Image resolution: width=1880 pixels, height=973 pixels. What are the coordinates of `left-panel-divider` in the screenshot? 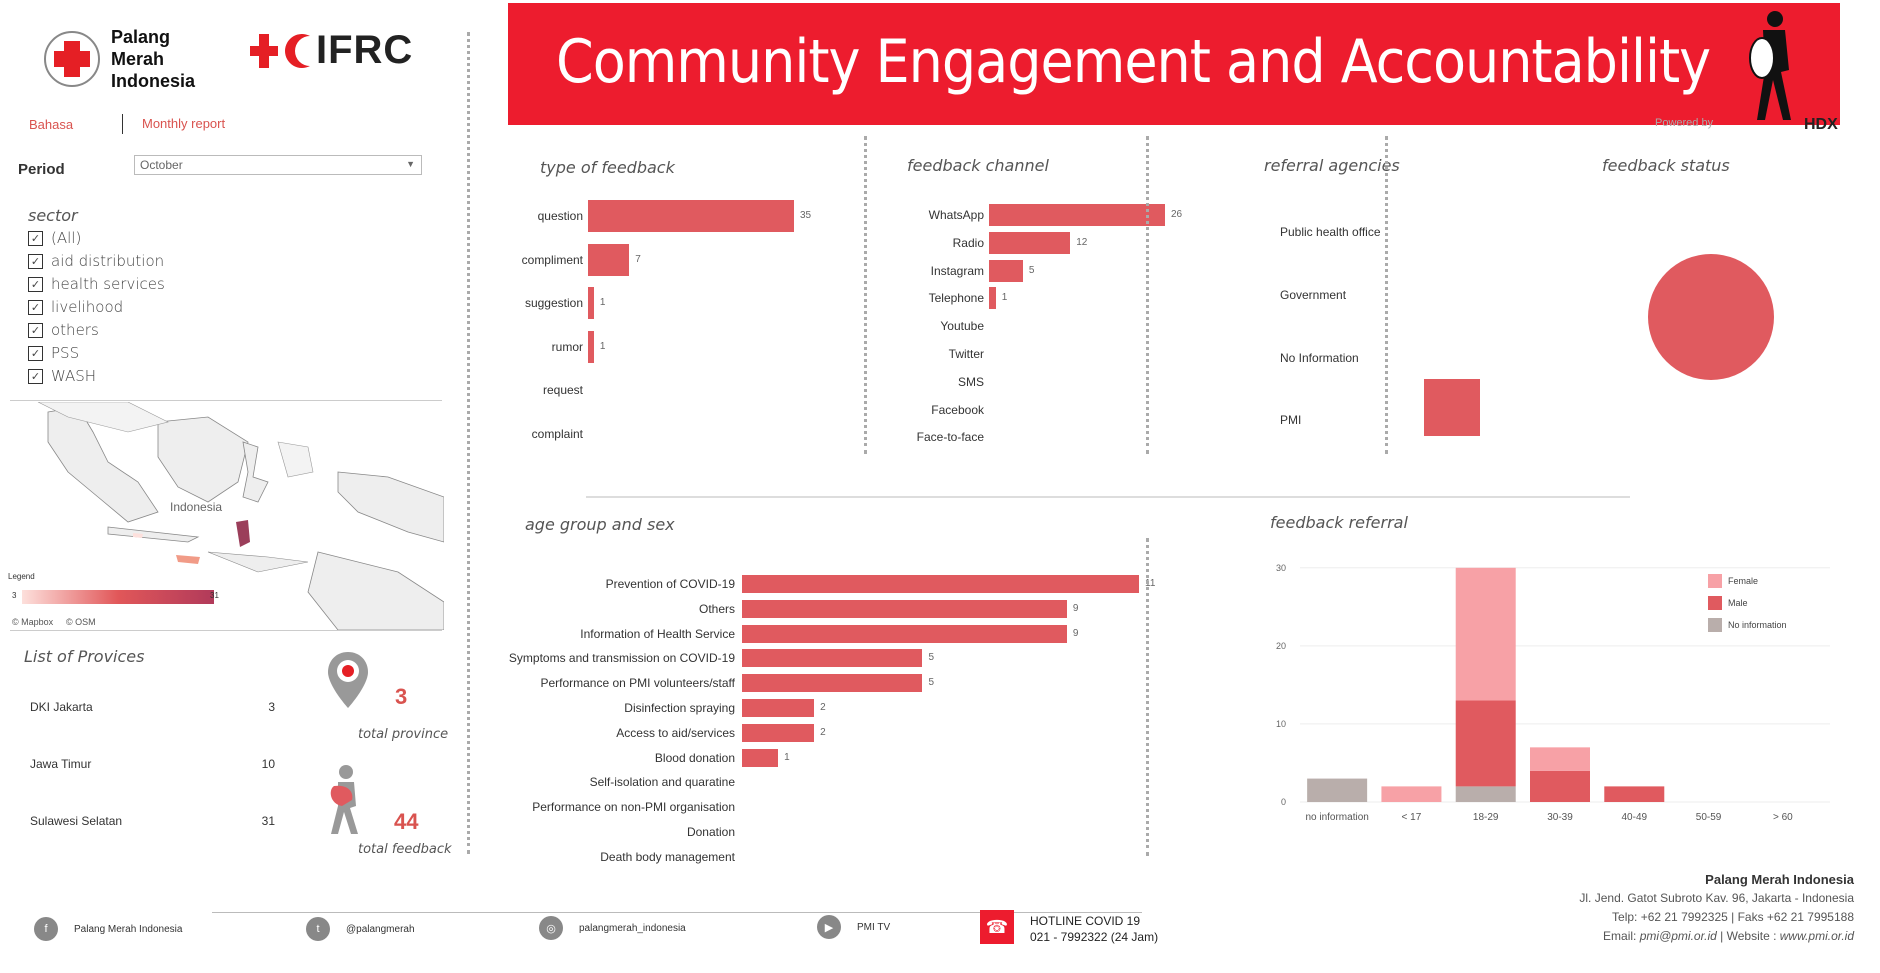 It's located at (468, 443).